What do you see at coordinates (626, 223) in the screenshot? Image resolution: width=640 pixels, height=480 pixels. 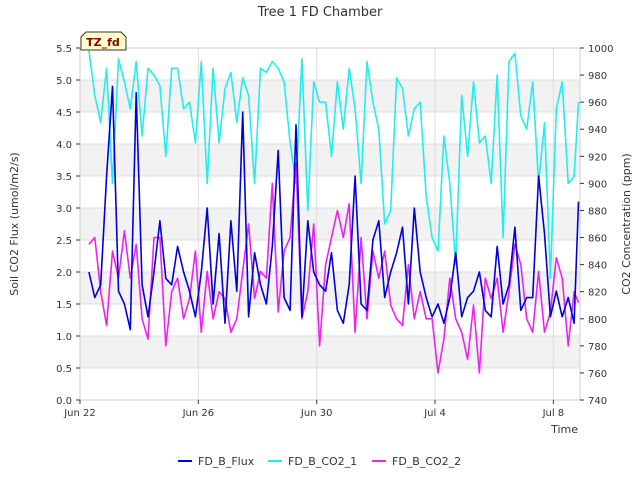 I see `y-axis-right-label: CO2 Concentration (ppm)` at bounding box center [626, 223].